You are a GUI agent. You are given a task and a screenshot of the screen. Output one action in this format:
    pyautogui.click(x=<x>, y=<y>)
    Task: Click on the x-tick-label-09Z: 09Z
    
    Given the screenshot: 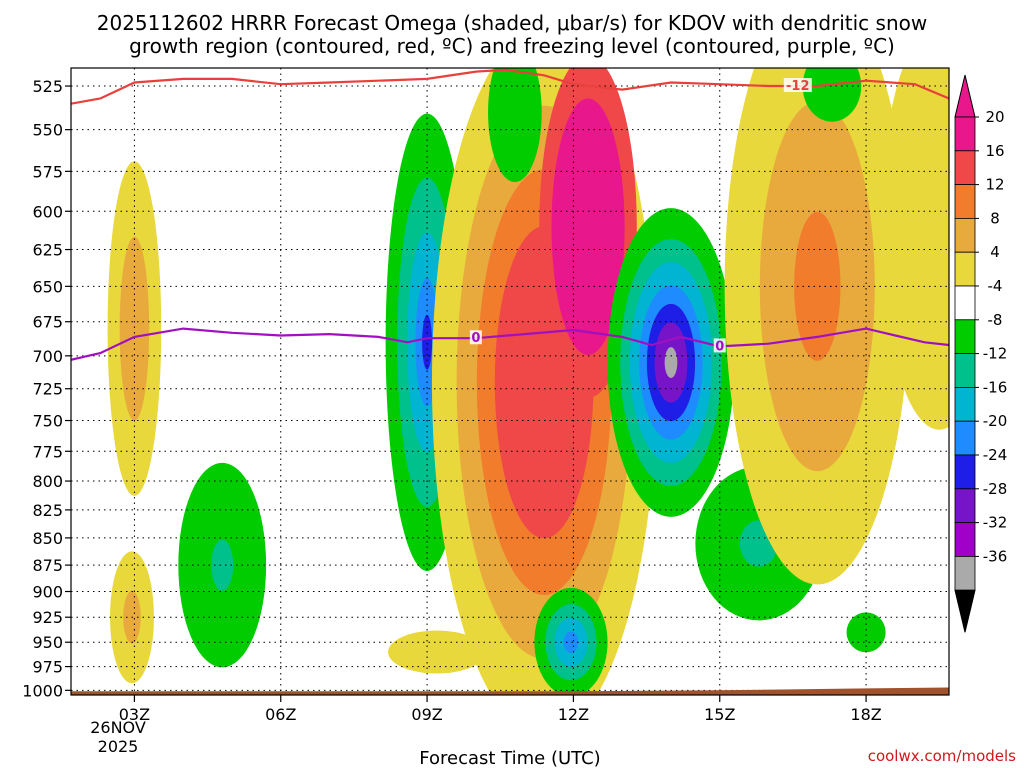 What is the action you would take?
    pyautogui.click(x=426, y=714)
    